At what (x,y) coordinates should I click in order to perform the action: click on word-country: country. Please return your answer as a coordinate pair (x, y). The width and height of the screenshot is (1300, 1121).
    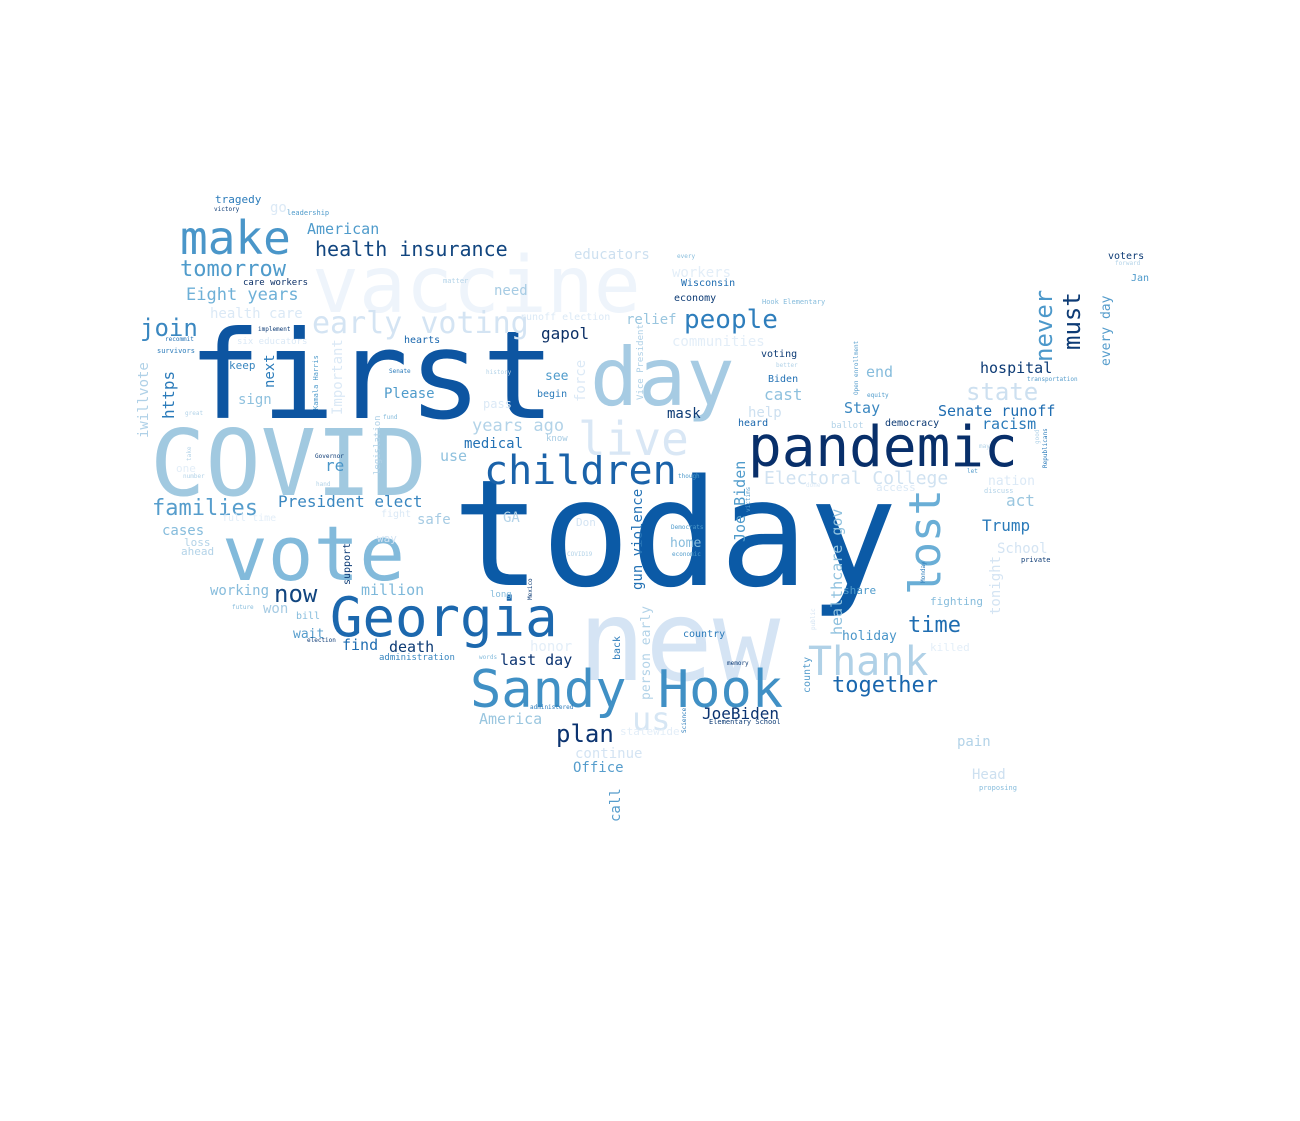
    Looking at the image, I should click on (704, 634).